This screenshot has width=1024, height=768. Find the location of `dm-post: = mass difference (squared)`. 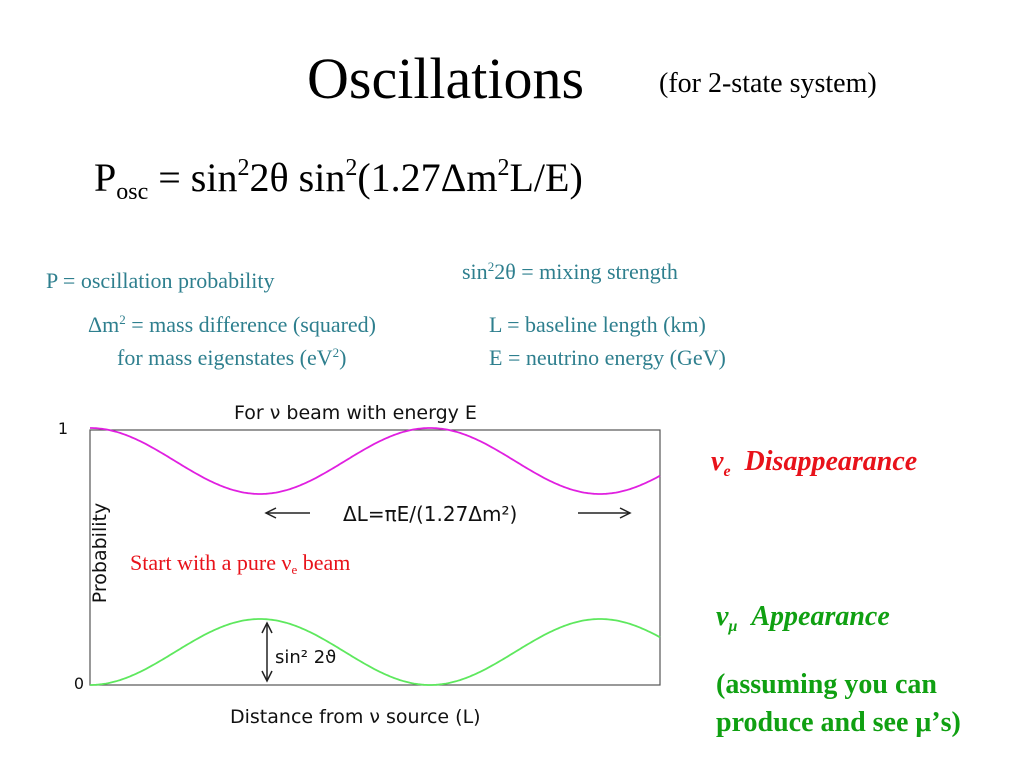

dm-post: = mass difference (squared) is located at coordinates (250, 324).